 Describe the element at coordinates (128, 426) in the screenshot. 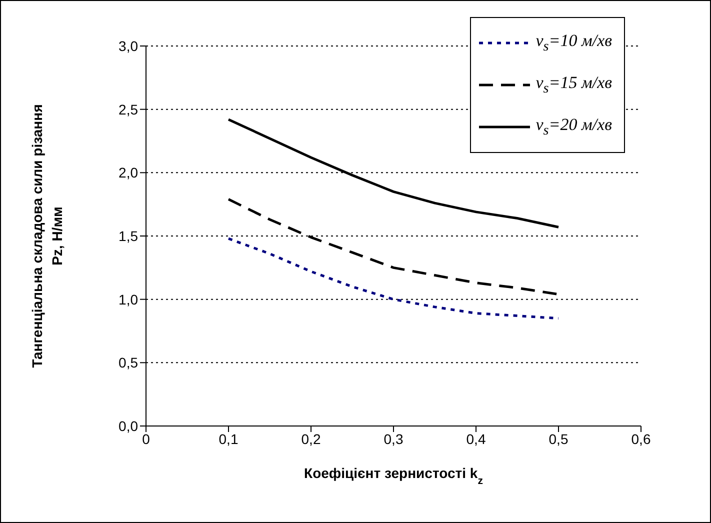

I see `y-tick-label: 0,0` at that location.